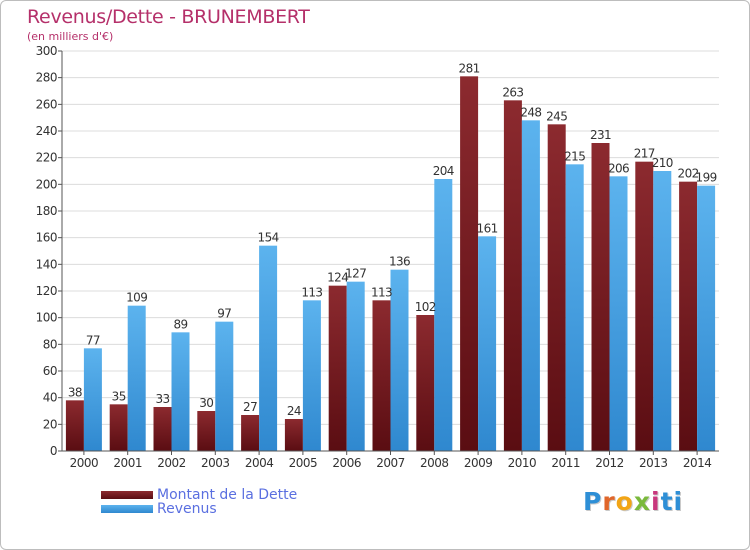 The image size is (750, 550). What do you see at coordinates (187, 509) in the screenshot?
I see `legend-label-revenus: Revenus` at bounding box center [187, 509].